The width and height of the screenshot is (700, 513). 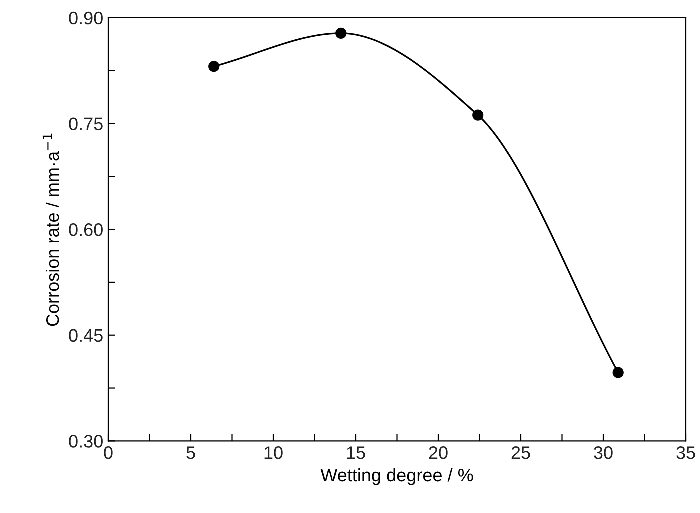 I want to click on x-tick-label: 15, so click(x=356, y=453).